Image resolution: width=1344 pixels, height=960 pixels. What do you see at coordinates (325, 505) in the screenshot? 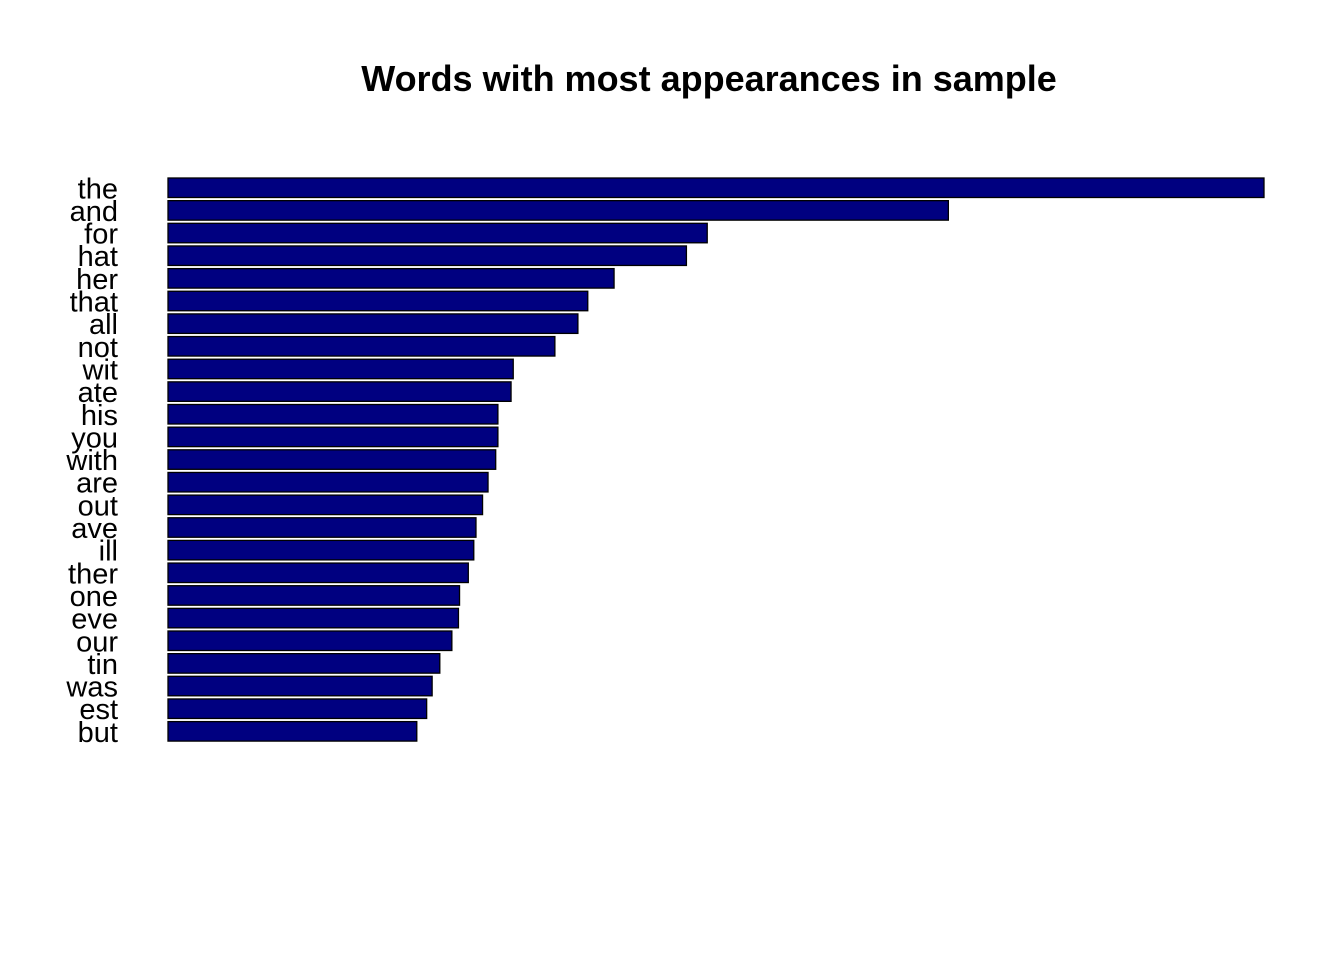
I see `bar-out` at bounding box center [325, 505].